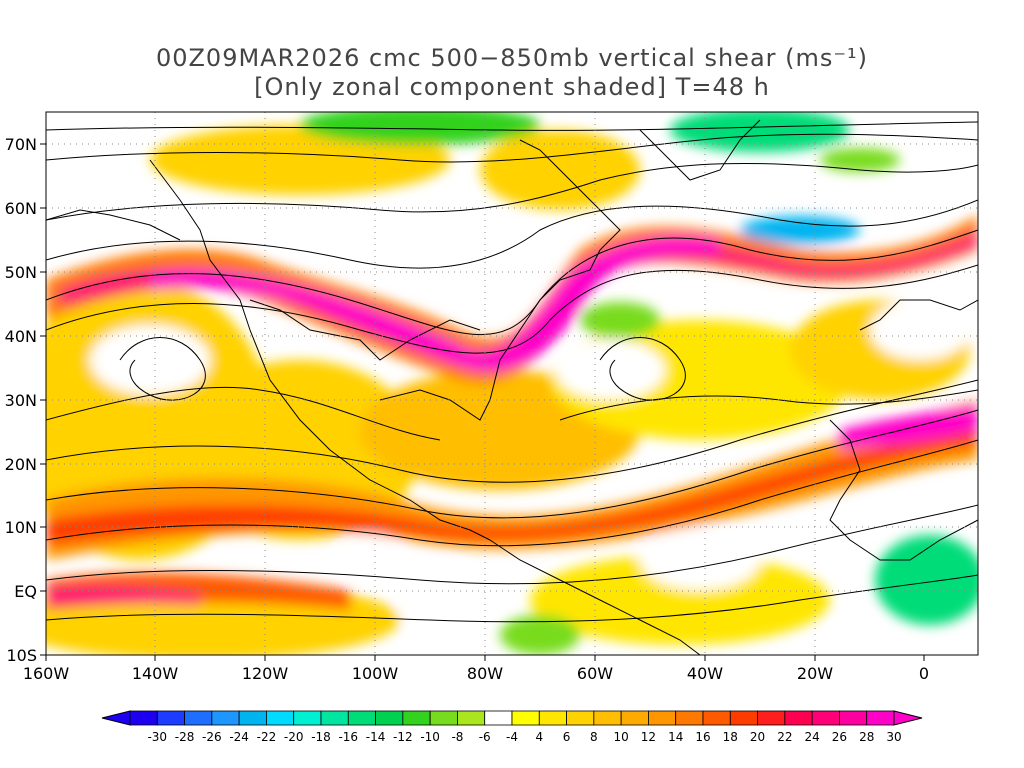 The image size is (1024, 768). What do you see at coordinates (376, 737) in the screenshot?
I see `colorbar-label: -14` at bounding box center [376, 737].